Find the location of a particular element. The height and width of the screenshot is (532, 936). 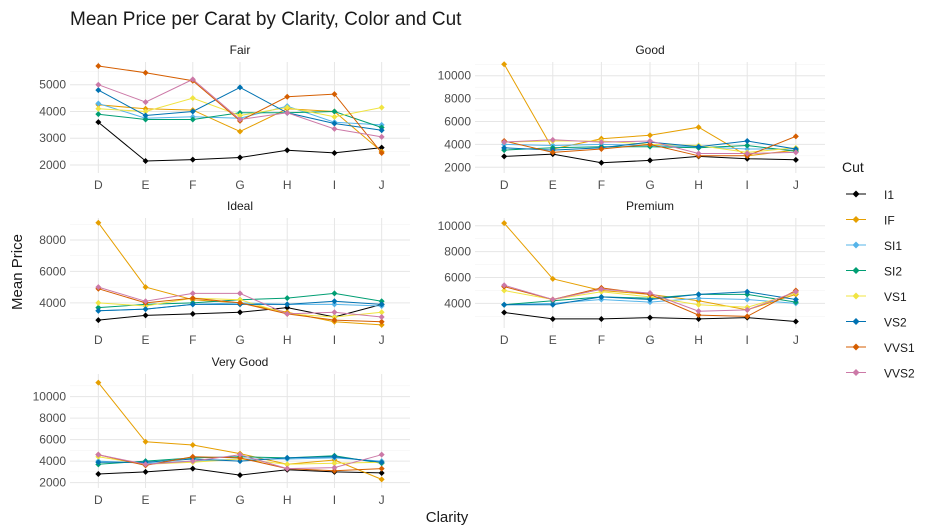

facet-strip-title: Premium is located at coordinates (650, 206).